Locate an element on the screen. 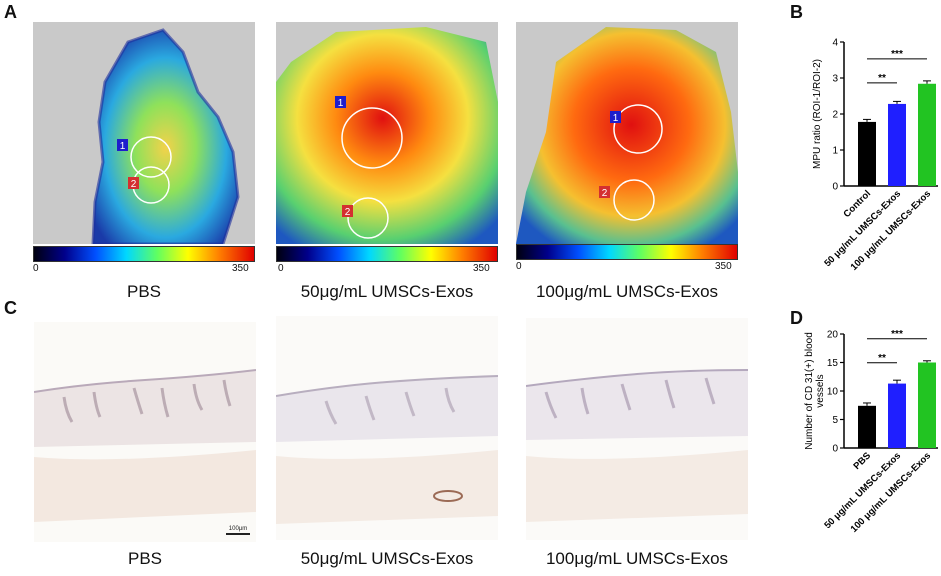  y-tick-label: 5 is located at coordinates (835, 420).